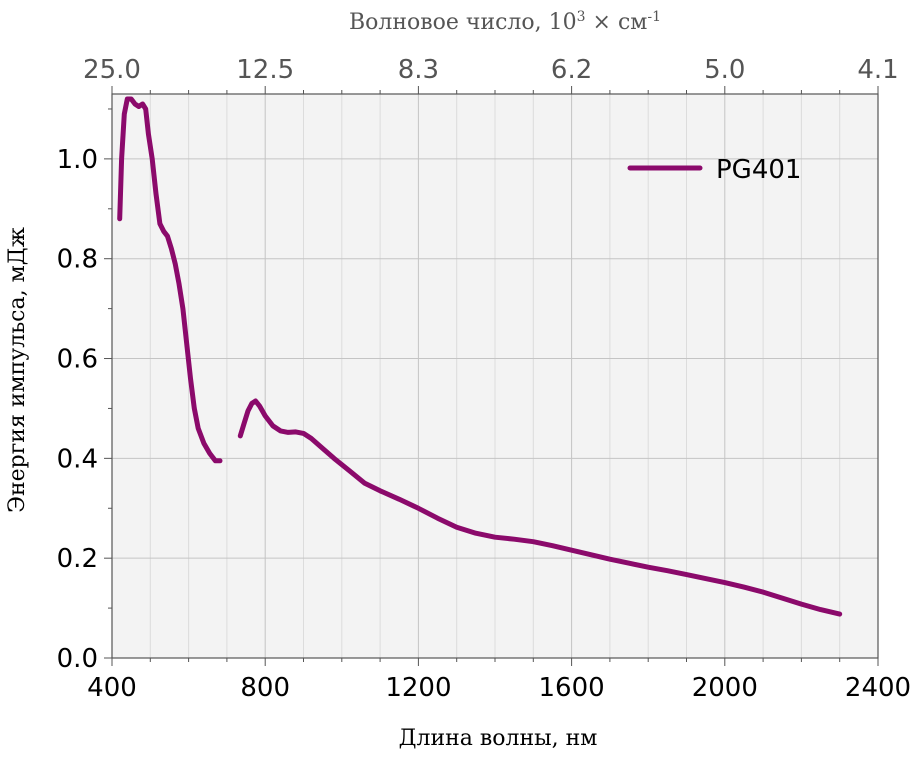 Image resolution: width=922 pixels, height=760 pixels. Describe the element at coordinates (724, 70) in the screenshot. I see `top-tick-label: 5.0` at that location.